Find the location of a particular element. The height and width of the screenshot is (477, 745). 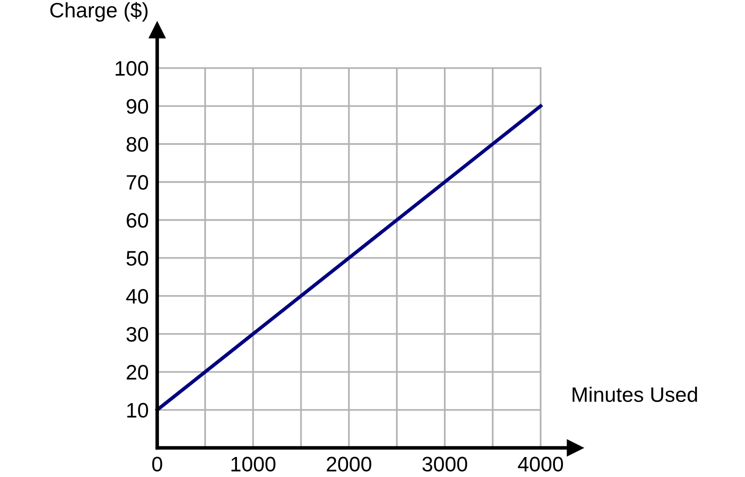

y-tick-label: 90 is located at coordinates (137, 106).